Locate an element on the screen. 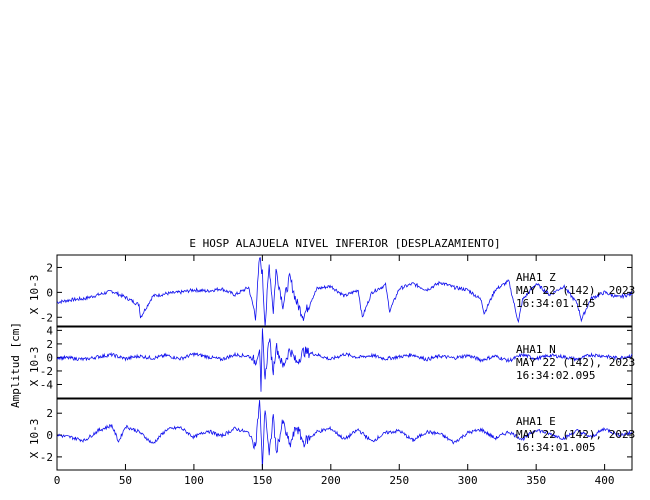 The width and height of the screenshot is (650, 500). y-axis-label: Amplitud [cm] is located at coordinates (15, 365).